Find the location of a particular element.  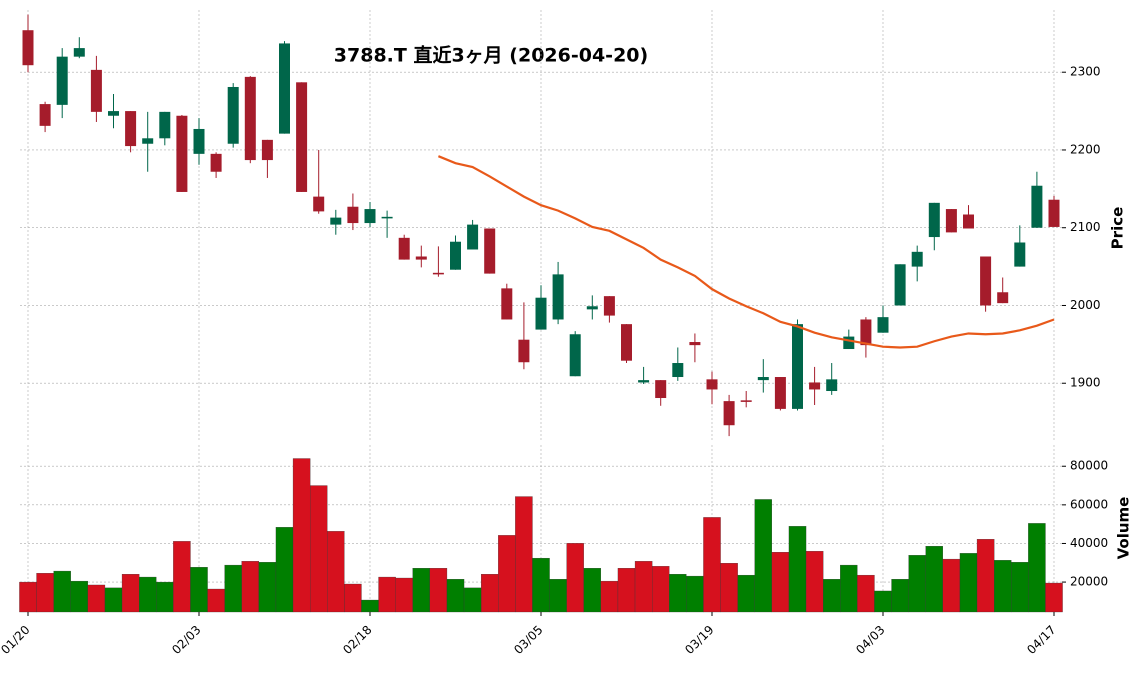

y-tick-label: 60000 is located at coordinates (1089, 504).